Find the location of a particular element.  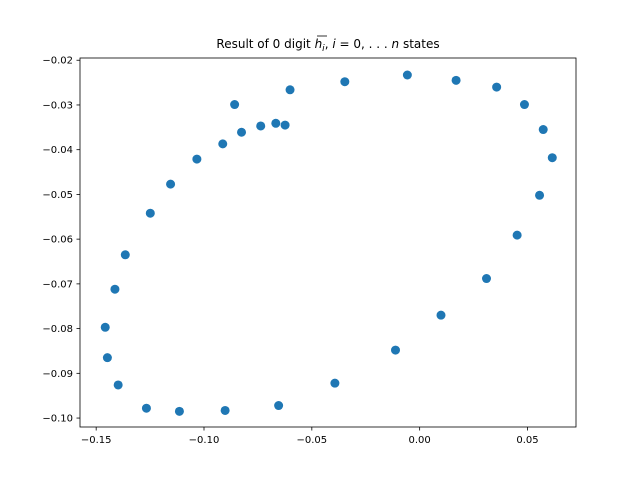

y-tick-label: −0.02 is located at coordinates (57, 61).